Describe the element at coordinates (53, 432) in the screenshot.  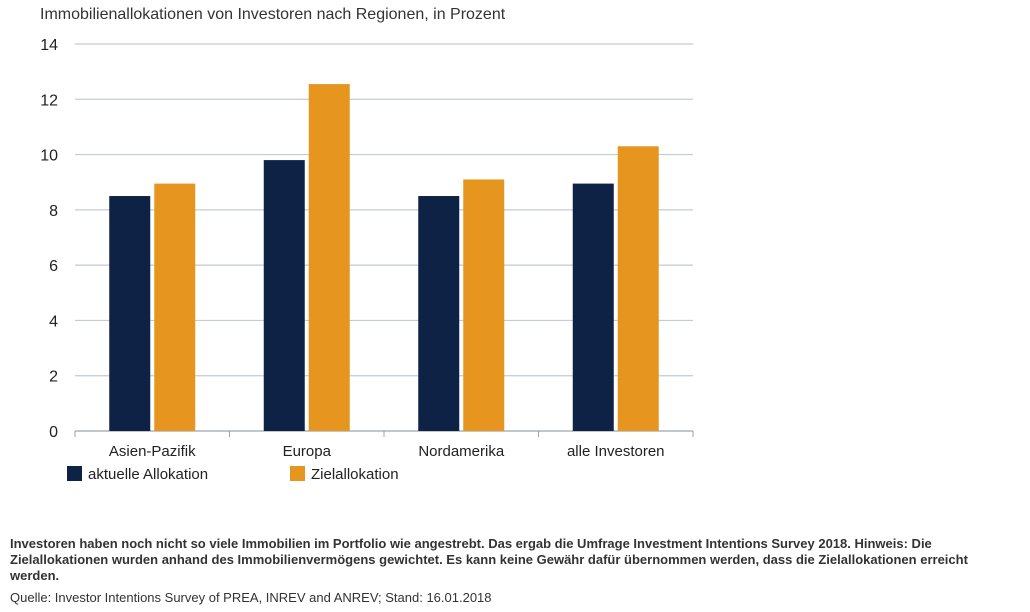
I see `y-tick-label: 0` at that location.